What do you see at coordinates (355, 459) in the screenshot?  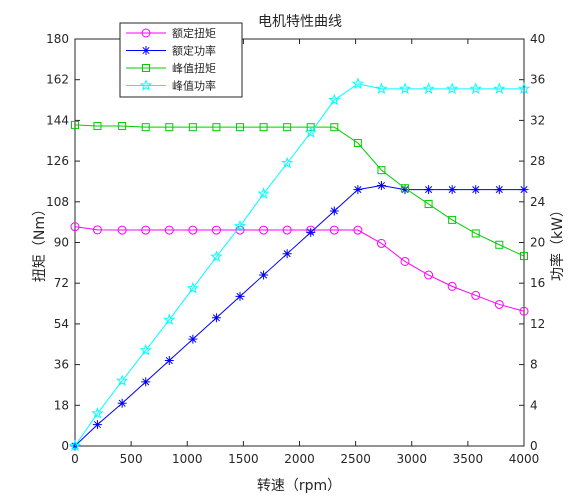 I see `x-tick-label: 2500` at bounding box center [355, 459].